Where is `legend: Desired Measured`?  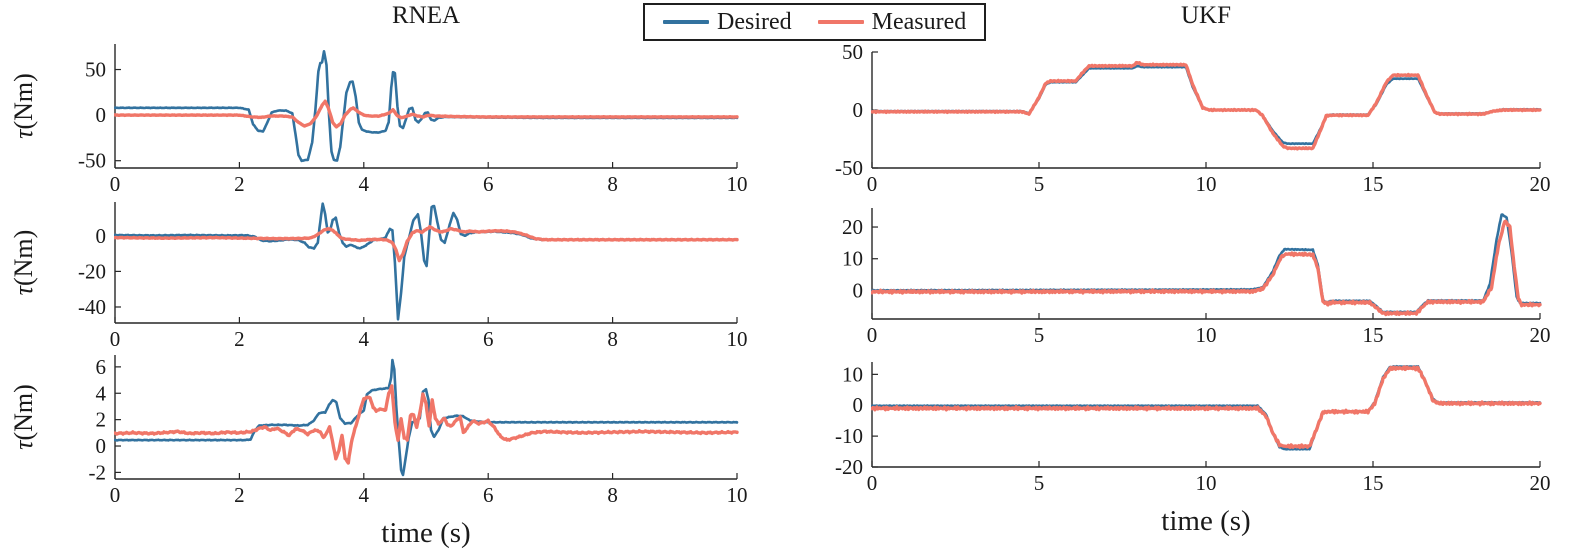
legend: Desired Measured is located at coordinates (815, 22).